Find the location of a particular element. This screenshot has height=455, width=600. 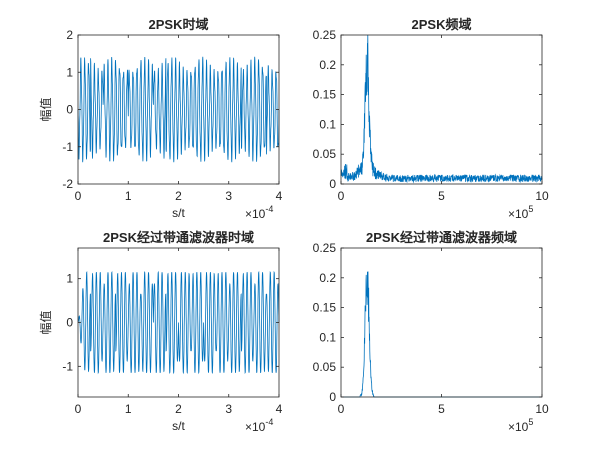

y-tick-label: 2 is located at coordinates (69, 35).